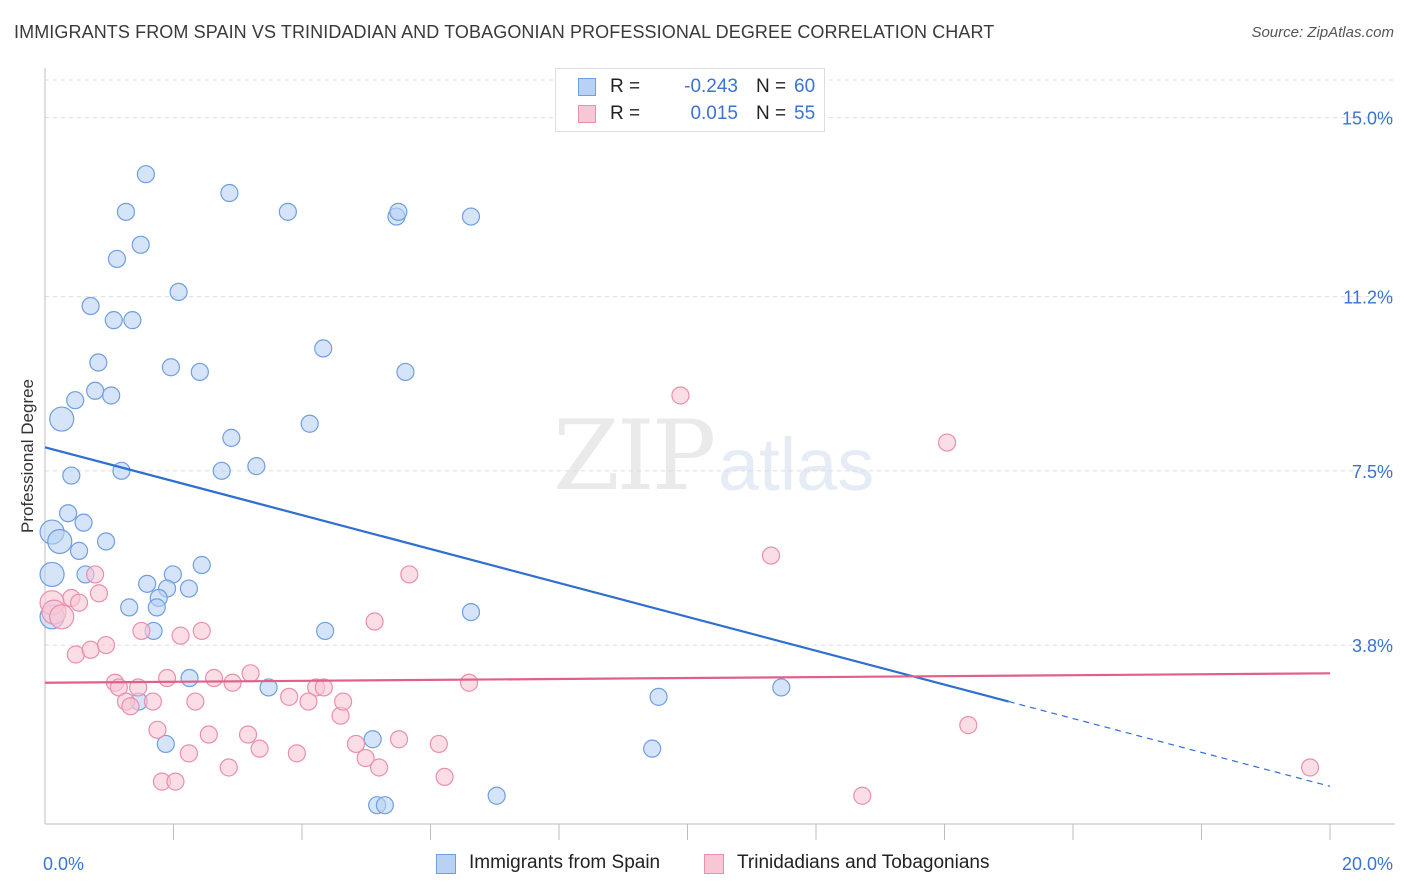  What do you see at coordinates (1169, 743) in the screenshot?
I see `spain-trend-line-extension` at bounding box center [1169, 743].